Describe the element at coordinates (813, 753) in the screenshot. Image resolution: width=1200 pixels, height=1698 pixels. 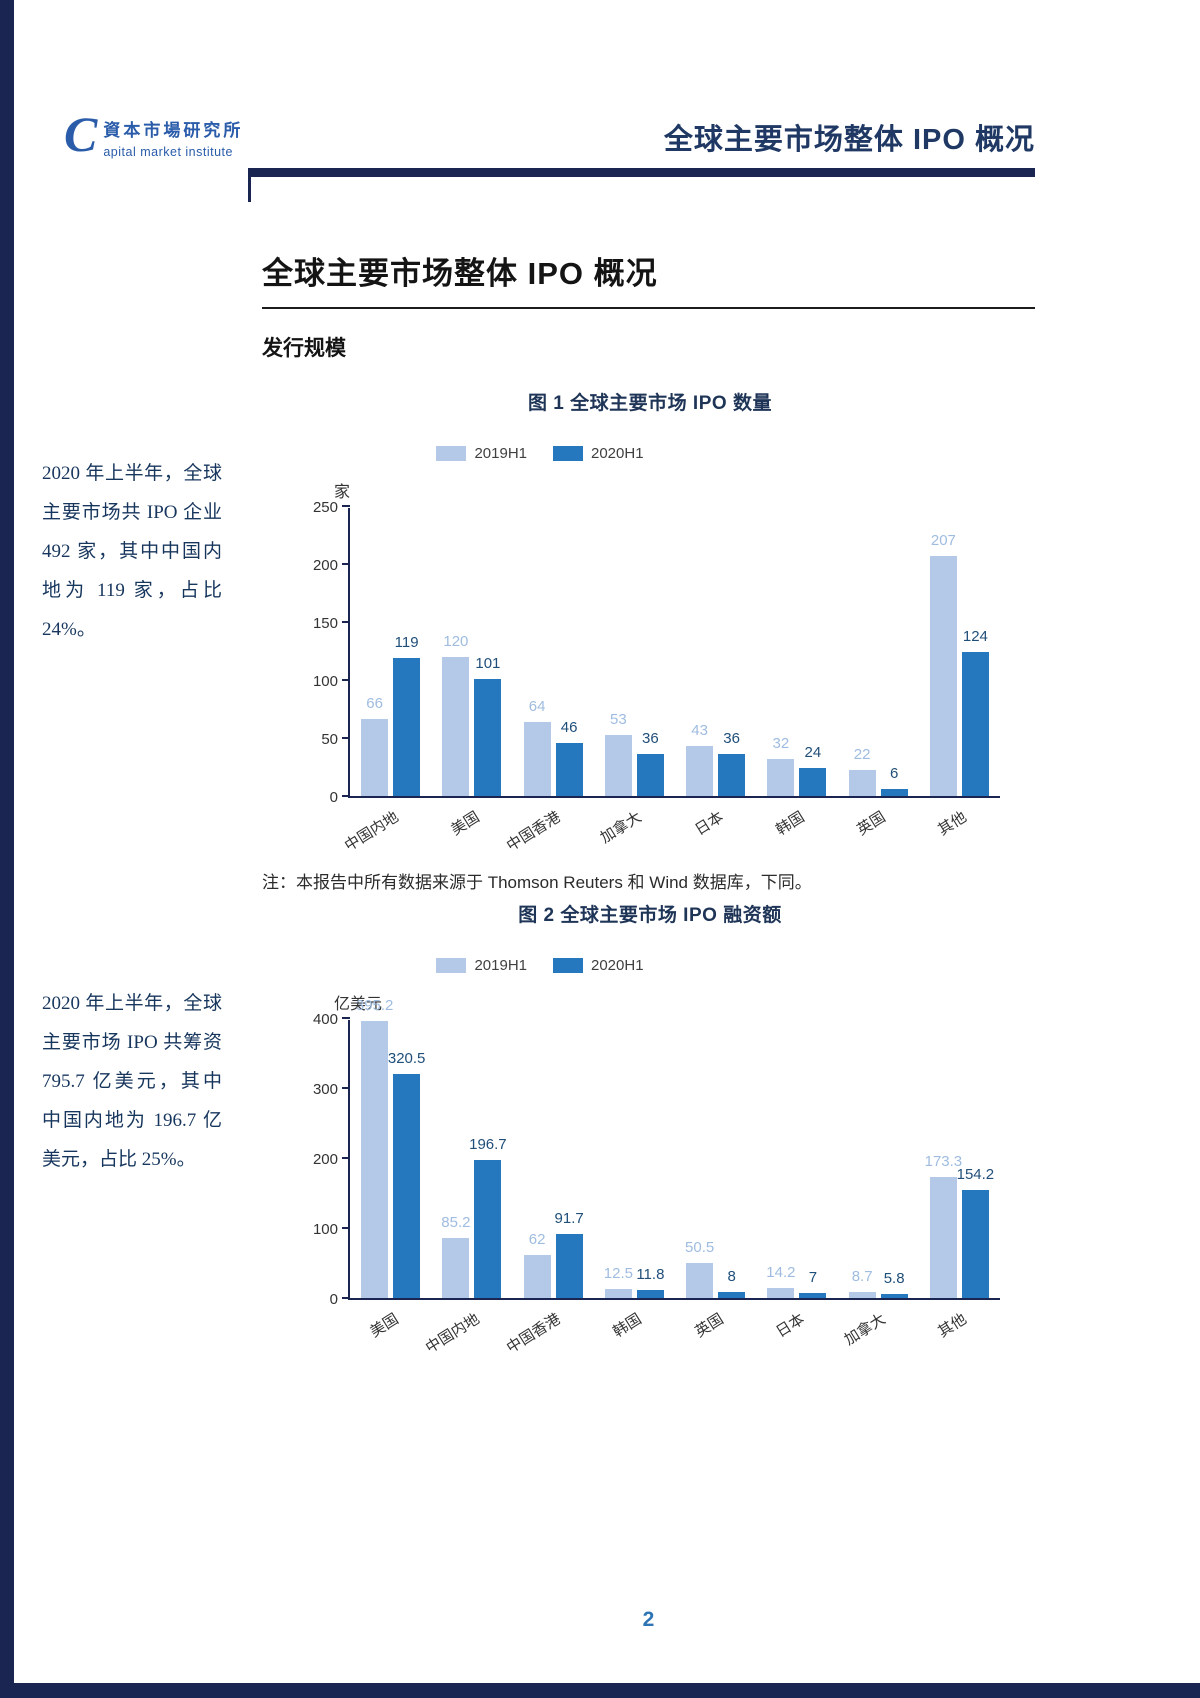
I see `bar-value-label: 24` at that location.